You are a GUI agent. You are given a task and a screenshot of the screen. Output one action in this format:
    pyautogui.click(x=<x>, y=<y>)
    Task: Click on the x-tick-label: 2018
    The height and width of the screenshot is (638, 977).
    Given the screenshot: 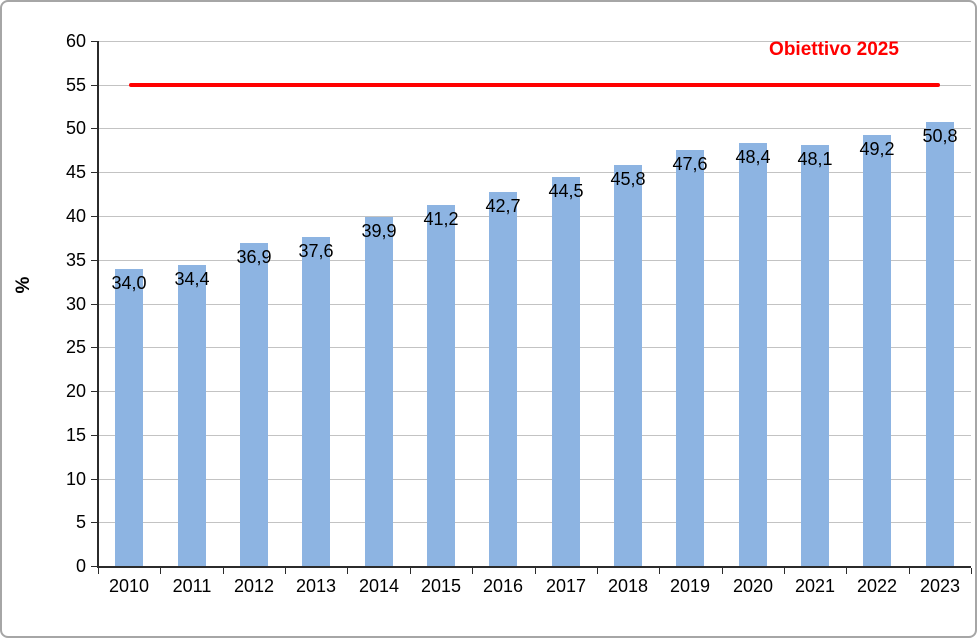 What is the action you would take?
    pyautogui.click(x=628, y=586)
    